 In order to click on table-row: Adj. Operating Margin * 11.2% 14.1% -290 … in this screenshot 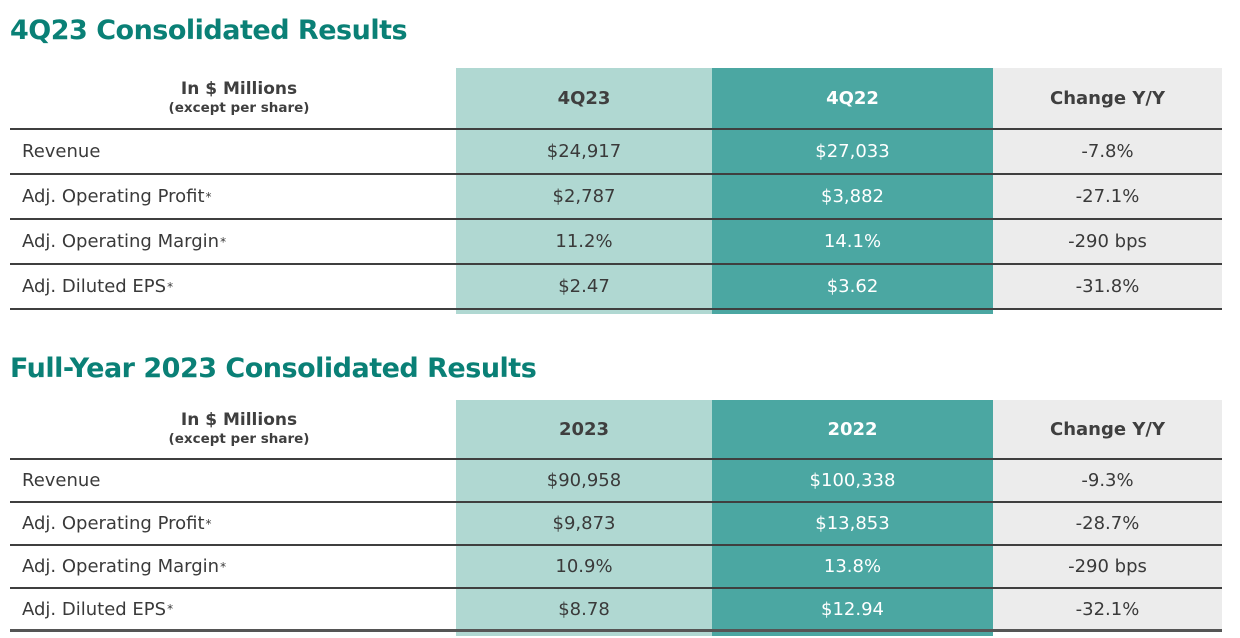, I will do `click(616, 242)`.